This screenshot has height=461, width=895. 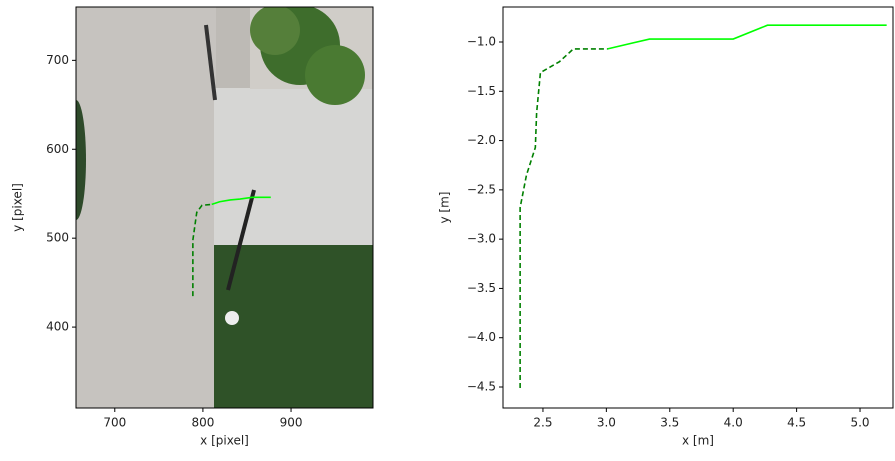 What do you see at coordinates (224, 441) in the screenshot?
I see `x-axis-label: x [pixel]` at bounding box center [224, 441].